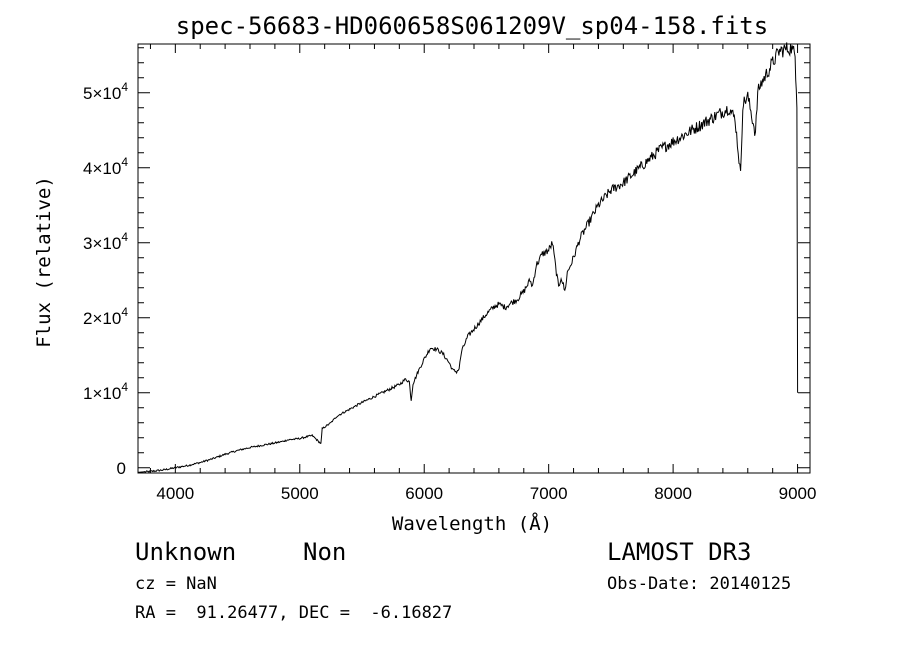 Image resolution: width=900 pixels, height=649 pixels. Describe the element at coordinates (325, 552) in the screenshot. I see `object-subclass: Non` at that location.